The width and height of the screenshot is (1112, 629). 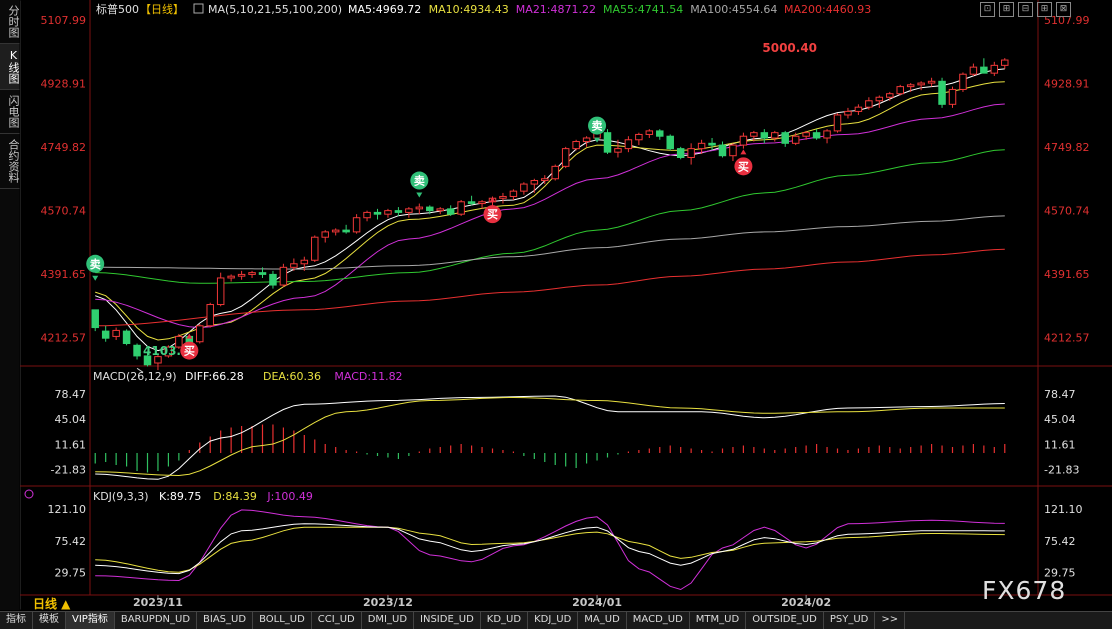 I want to click on kdj-tick-right-1: 75.42, so click(x=1060, y=541).